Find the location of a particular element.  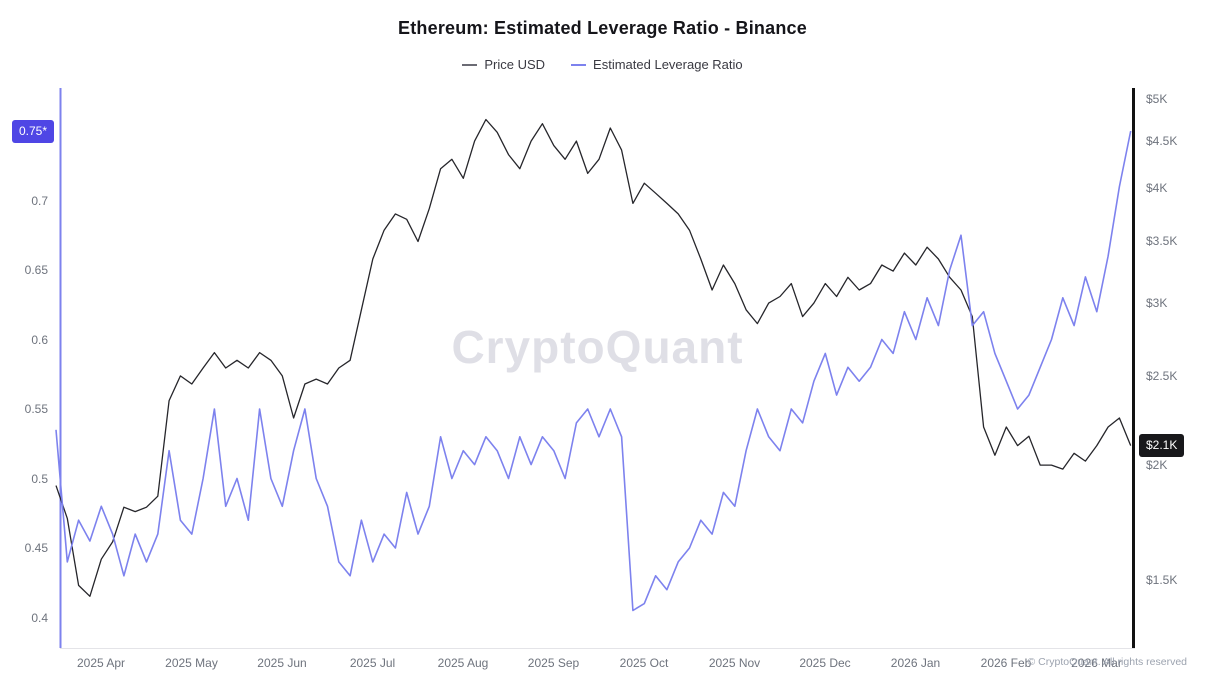

legend: Price USD Estimated Leverage Ratio is located at coordinates (602, 64).